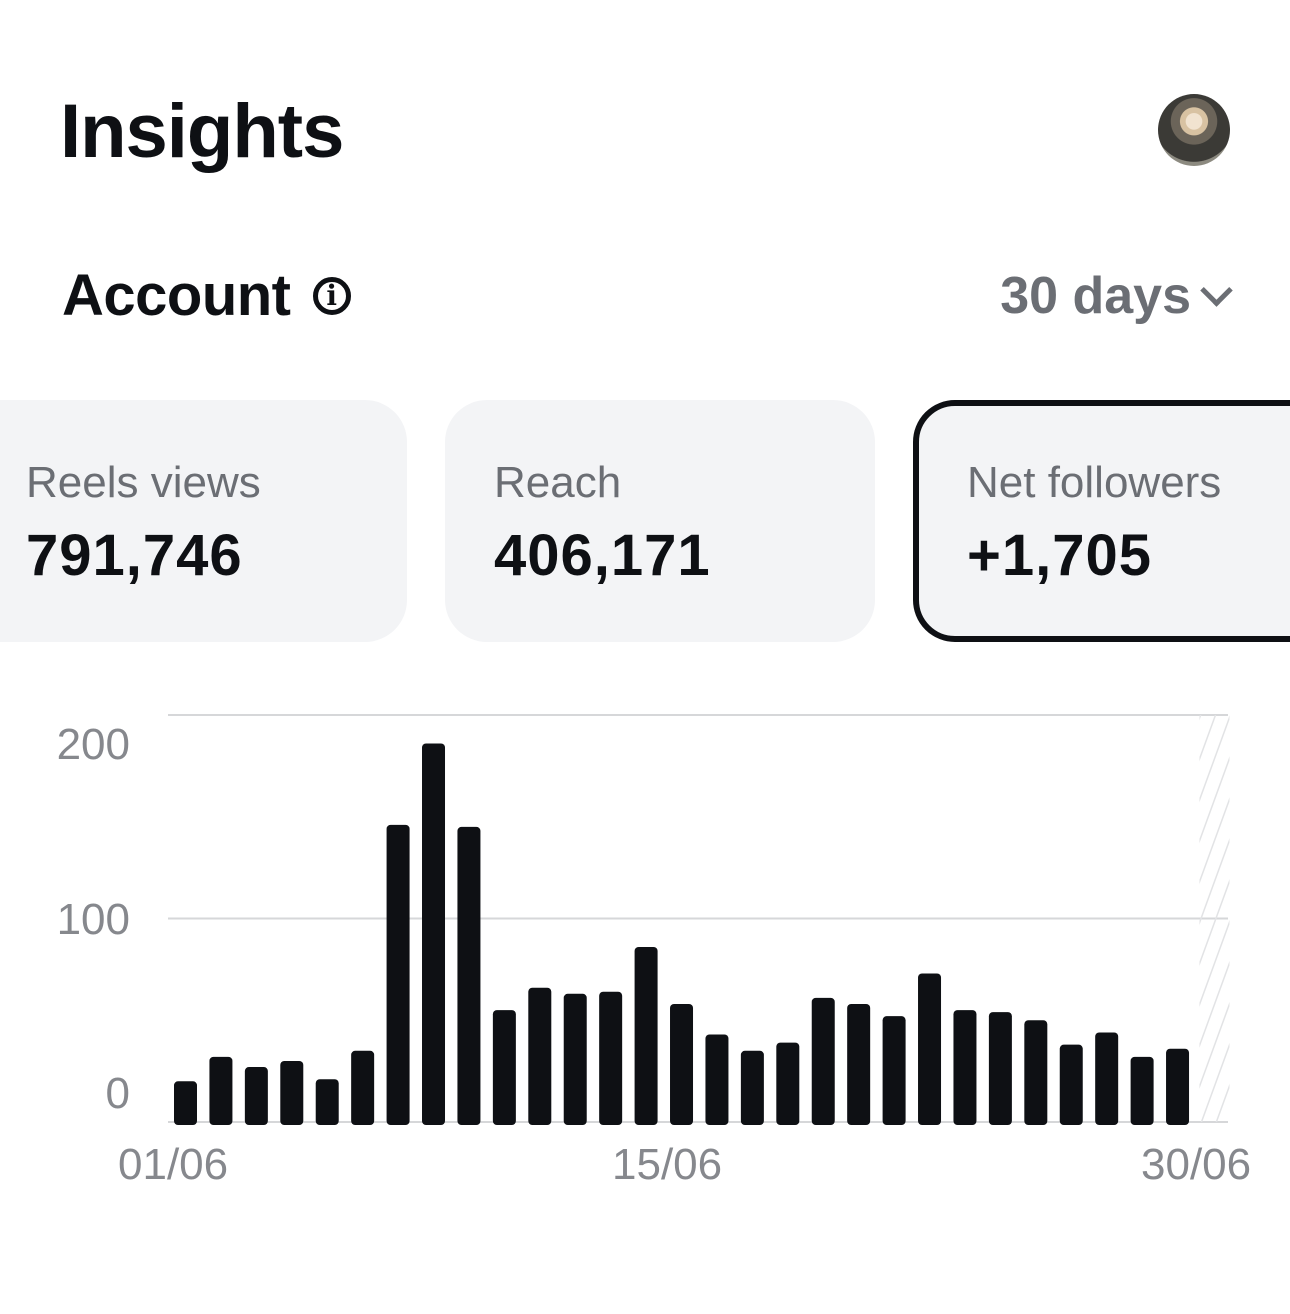 Image resolution: width=1290 pixels, height=1314 pixels. I want to click on y-tick-label: 0, so click(117, 1093).